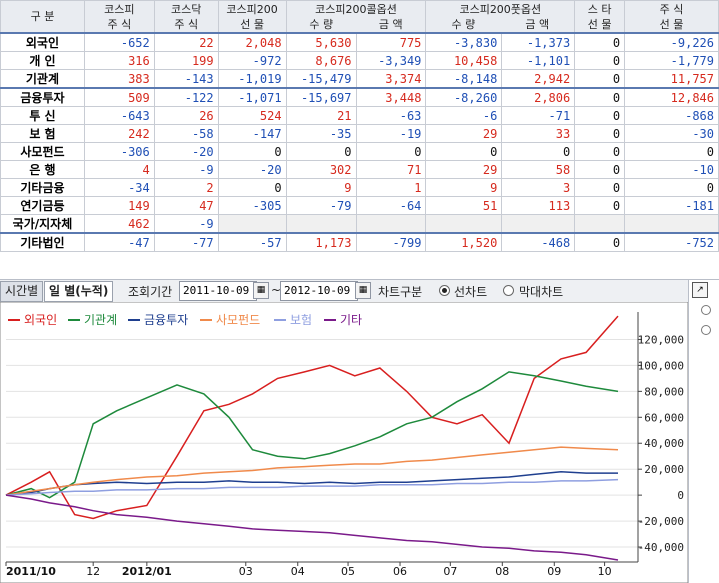  What do you see at coordinates (538, 60) in the screenshot?
I see `table-cell: -1,101` at bounding box center [538, 60].